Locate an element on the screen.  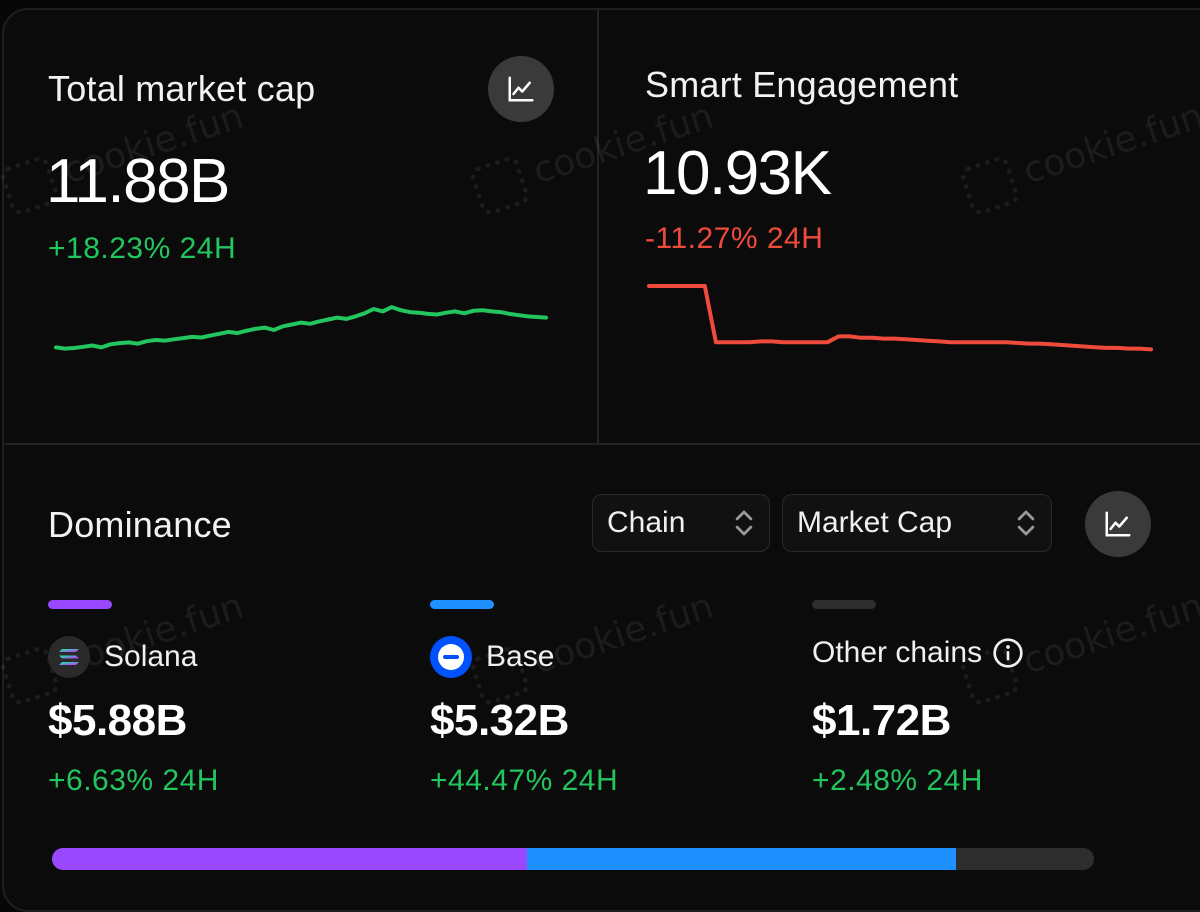
metric-select-label: Market Cap is located at coordinates (875, 522).